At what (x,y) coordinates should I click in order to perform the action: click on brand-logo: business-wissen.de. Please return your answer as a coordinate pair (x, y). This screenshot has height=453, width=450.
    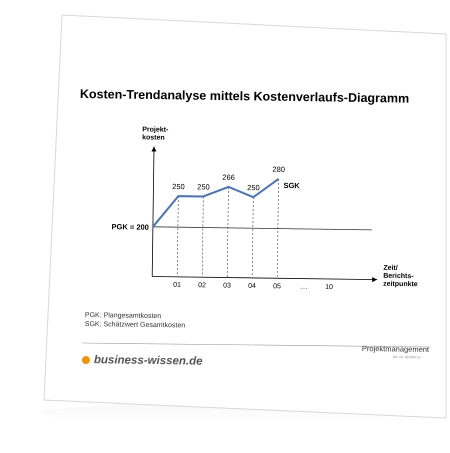
    Looking at the image, I should click on (142, 361).